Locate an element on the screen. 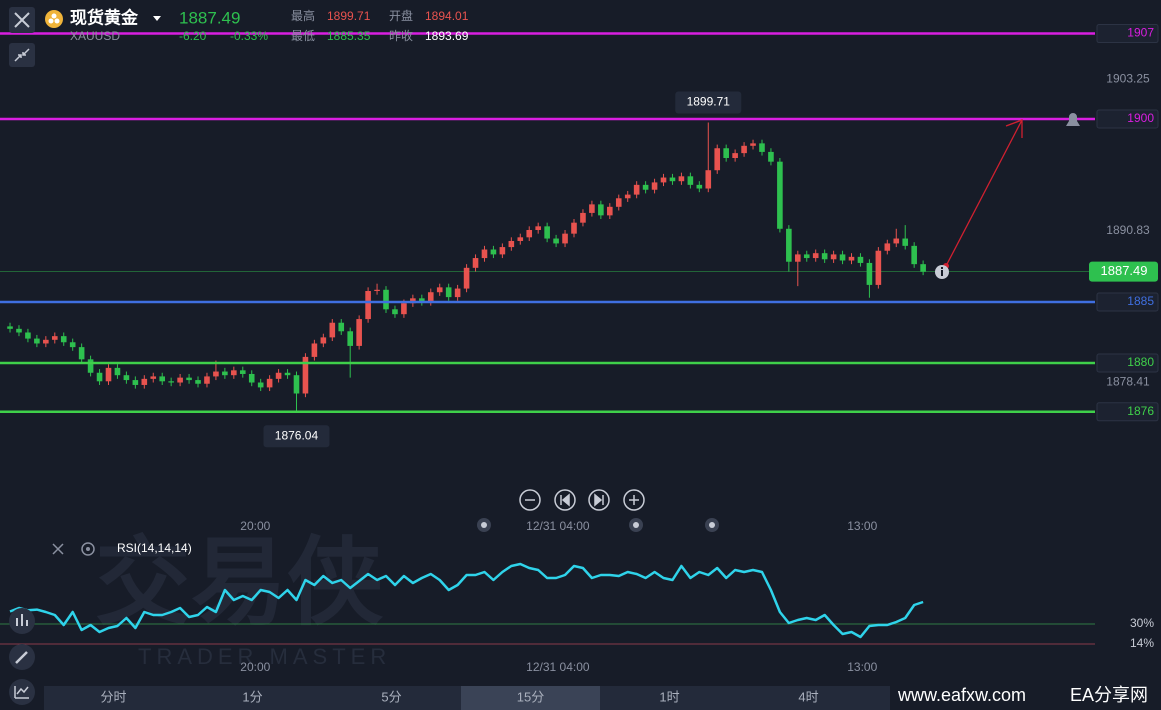 This screenshot has height=710, width=1161. last-price-label: 1887.49 is located at coordinates (1124, 270).